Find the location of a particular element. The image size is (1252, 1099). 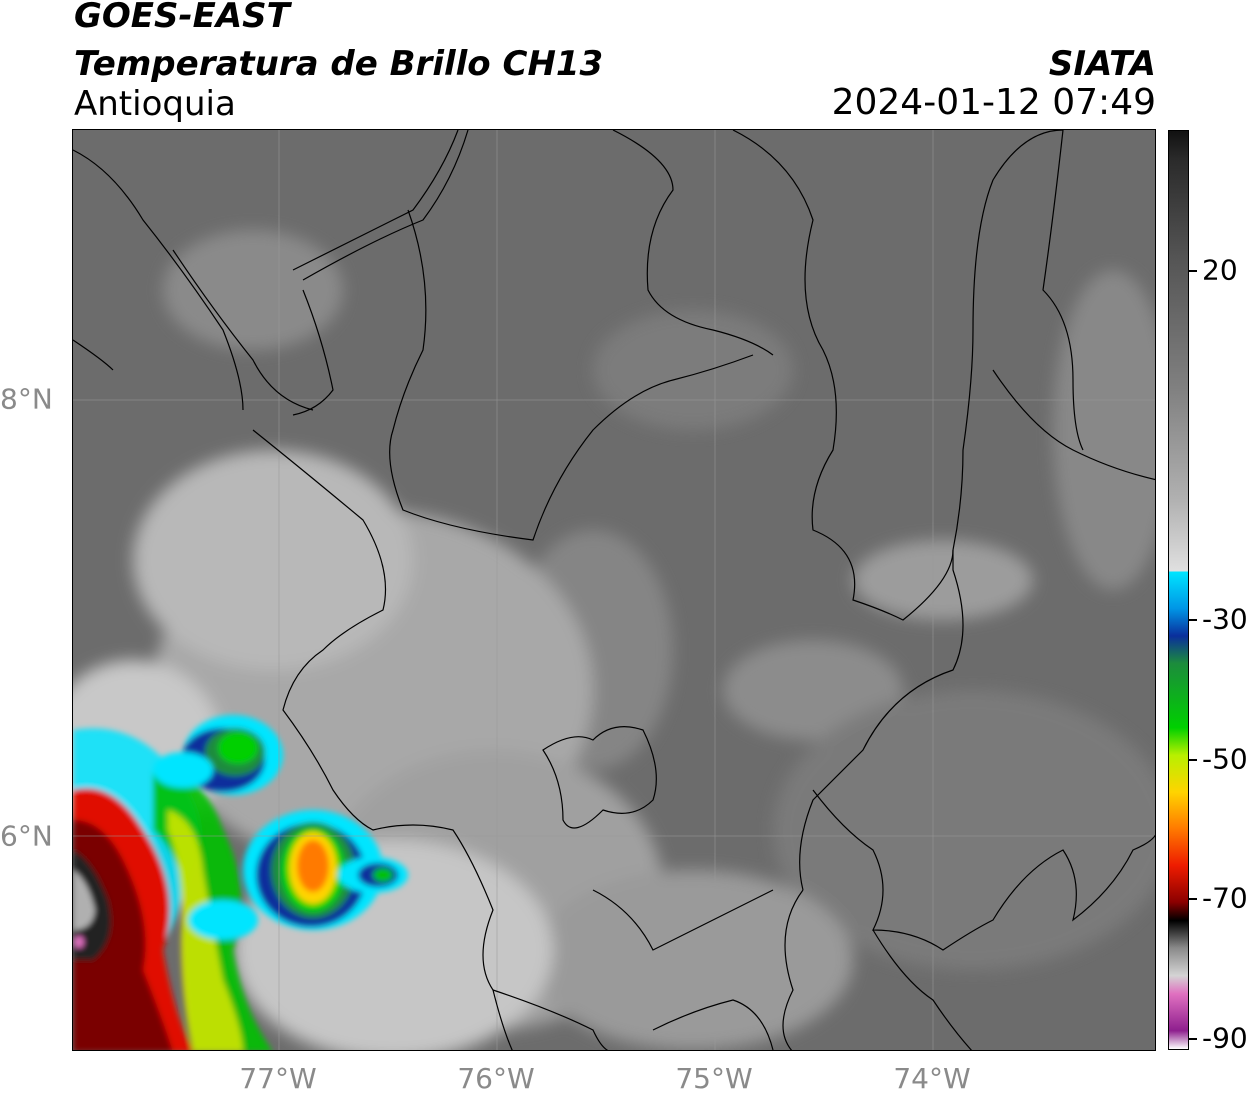

datetime-label: 2024-01-12 07:49 is located at coordinates (993, 102).